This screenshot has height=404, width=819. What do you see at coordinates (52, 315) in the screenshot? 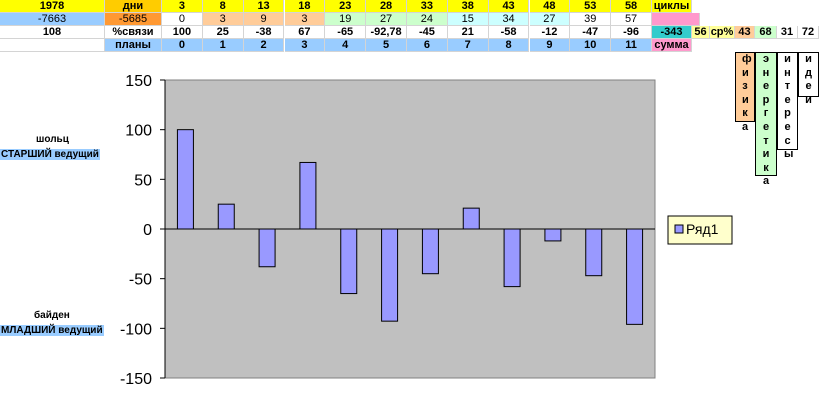
I see `left-label: байден` at bounding box center [52, 315].